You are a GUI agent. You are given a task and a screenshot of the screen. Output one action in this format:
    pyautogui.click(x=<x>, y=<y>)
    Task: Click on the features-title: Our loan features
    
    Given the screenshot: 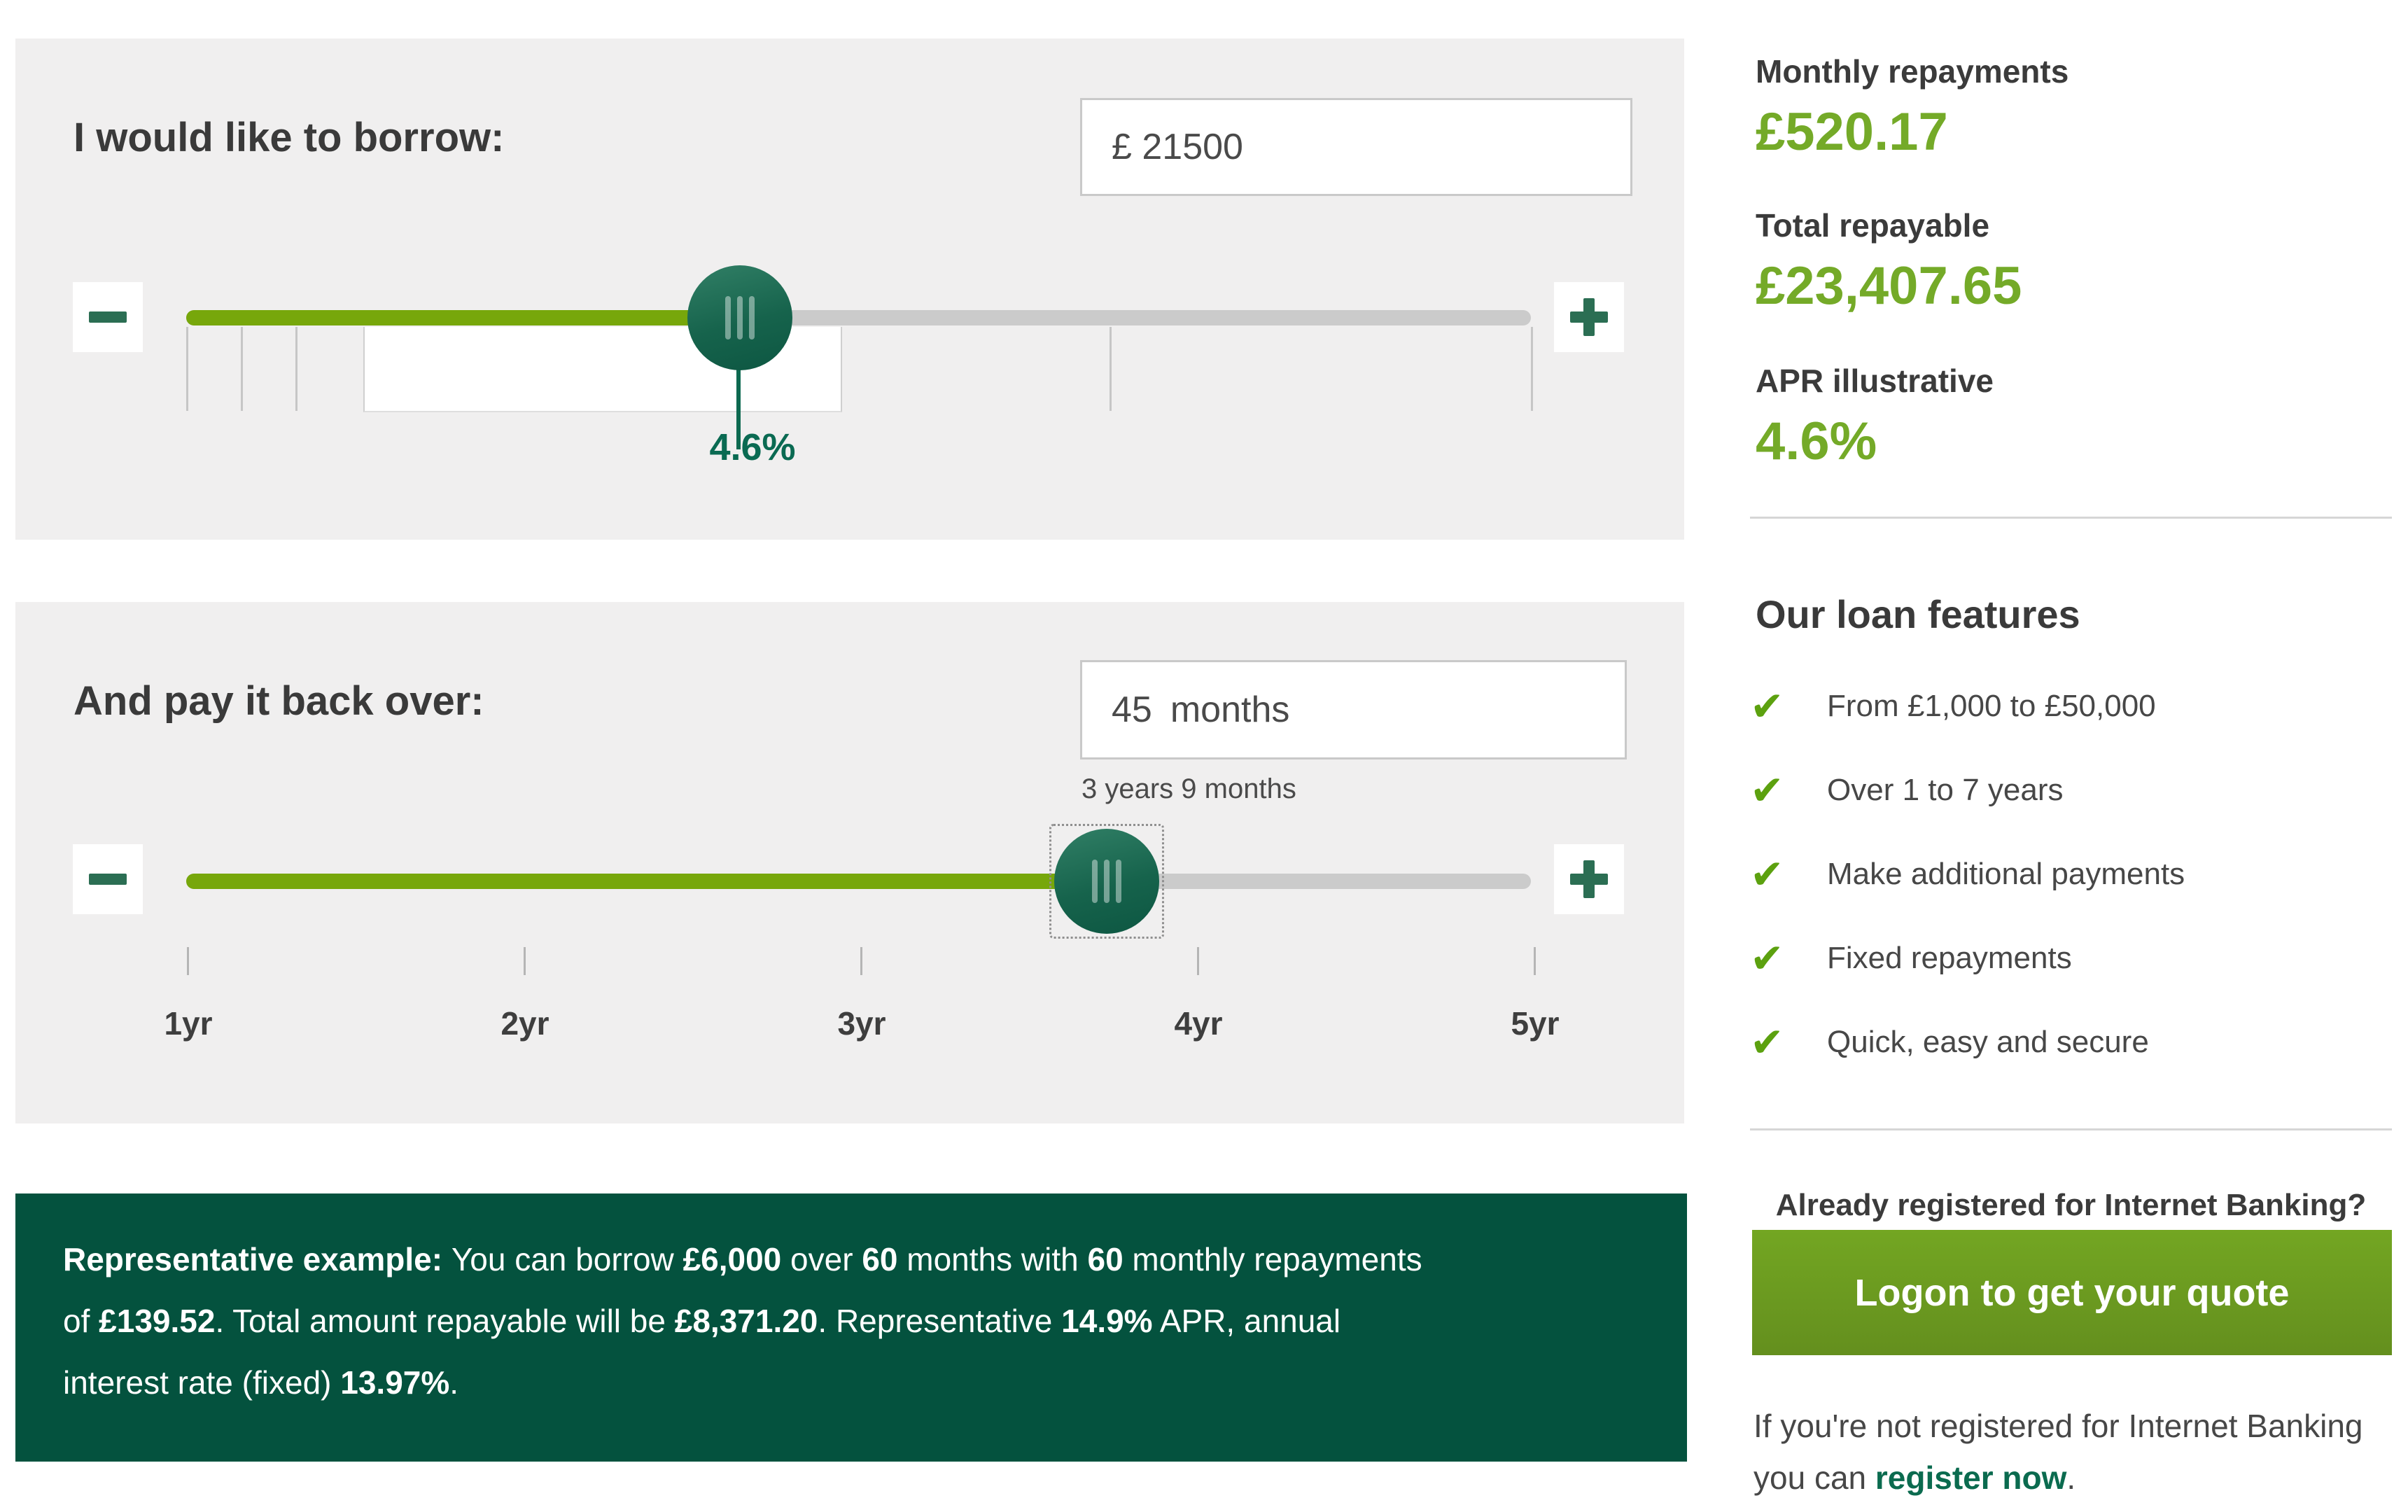 What is the action you would take?
    pyautogui.click(x=1918, y=614)
    